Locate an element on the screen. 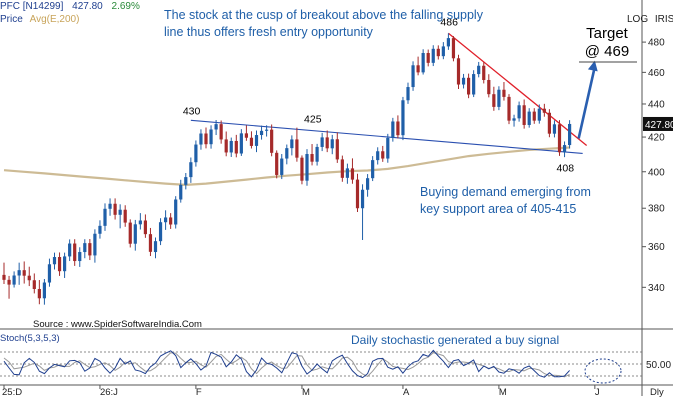 The height and width of the screenshot is (400, 673). stochastic-d-line is located at coordinates (286, 365).